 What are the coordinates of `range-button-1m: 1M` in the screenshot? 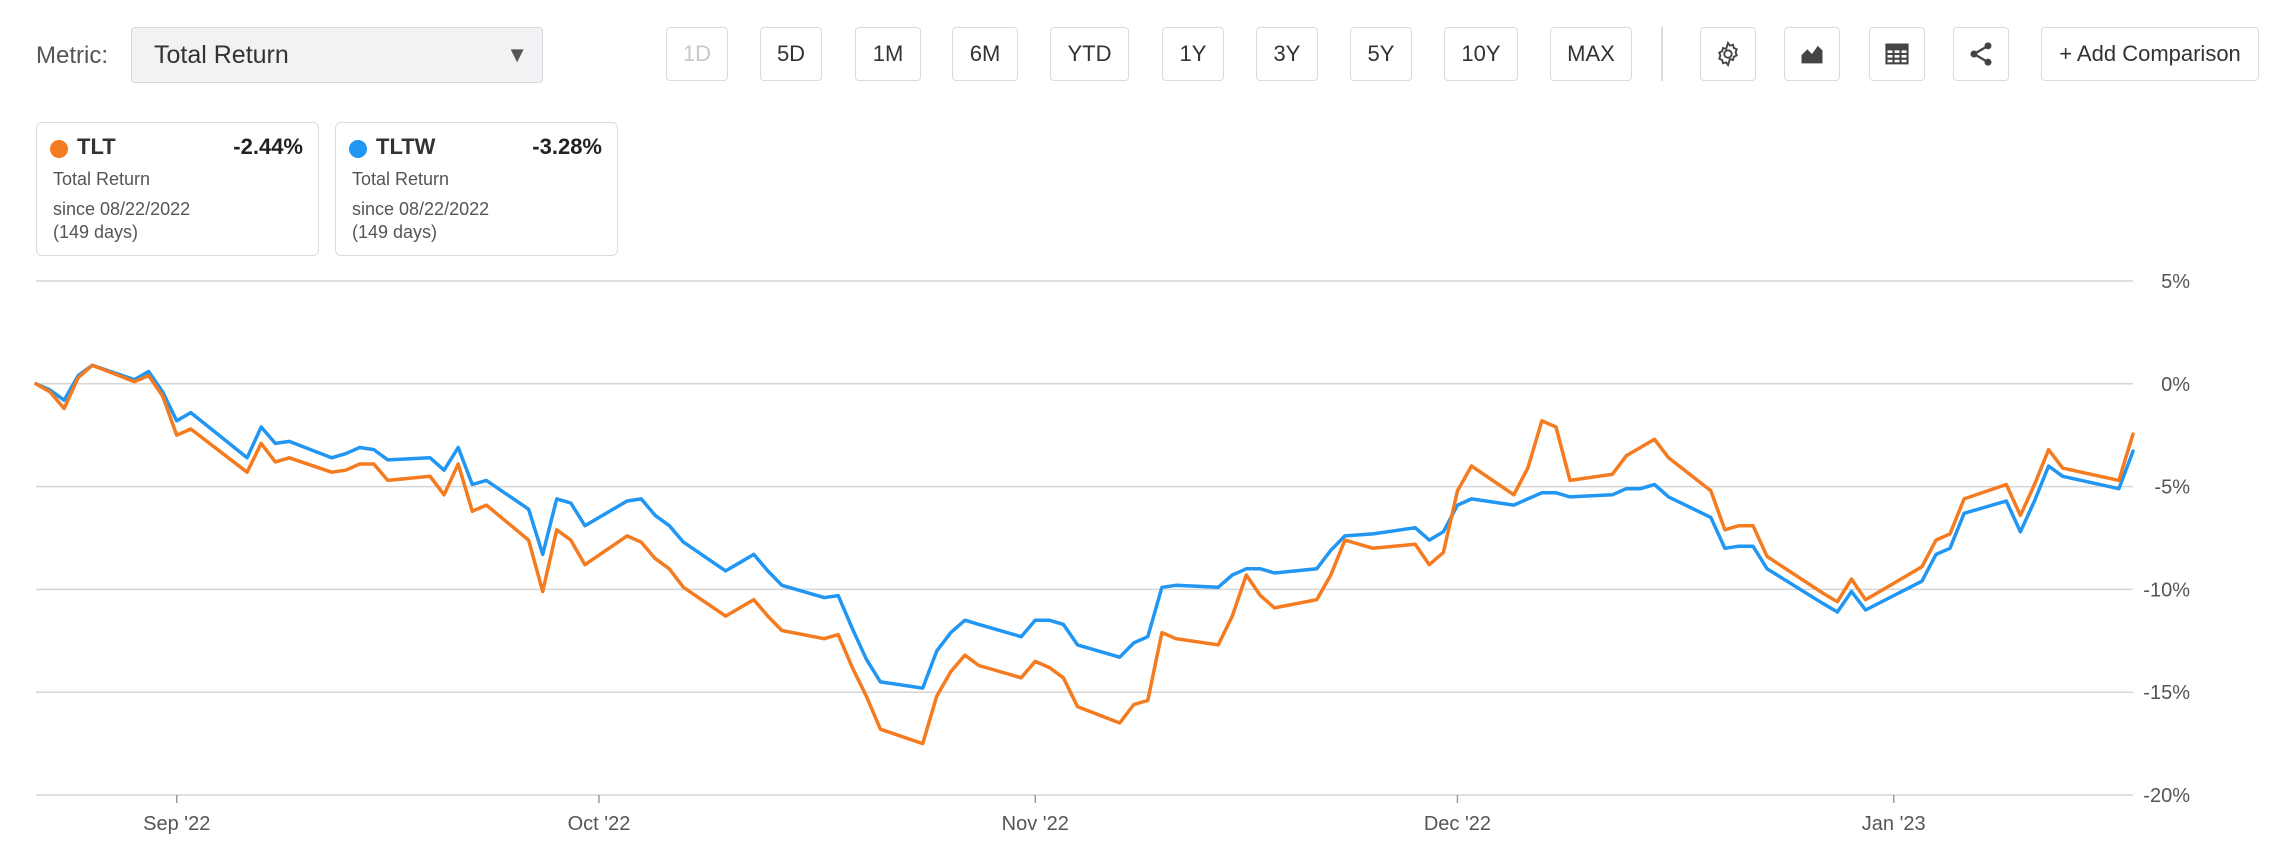 It's located at (888, 54).